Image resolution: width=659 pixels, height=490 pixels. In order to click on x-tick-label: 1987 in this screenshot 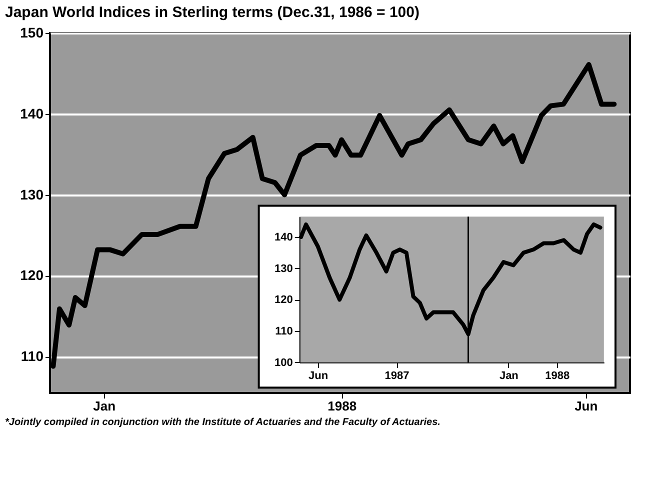, I will do `click(397, 376)`.